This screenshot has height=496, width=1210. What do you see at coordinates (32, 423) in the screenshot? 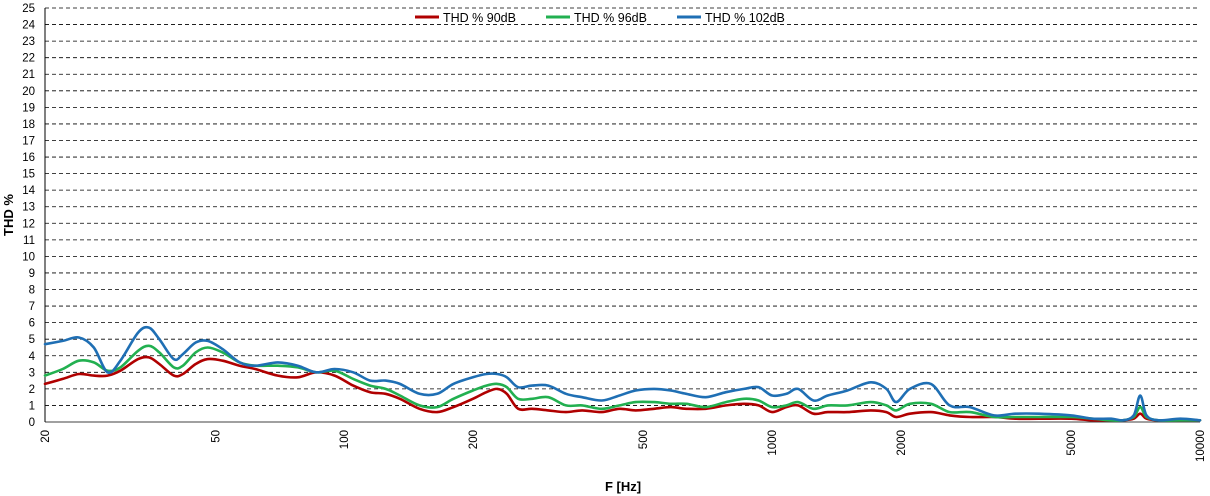
I see `y-tick-label: 0` at bounding box center [32, 423].